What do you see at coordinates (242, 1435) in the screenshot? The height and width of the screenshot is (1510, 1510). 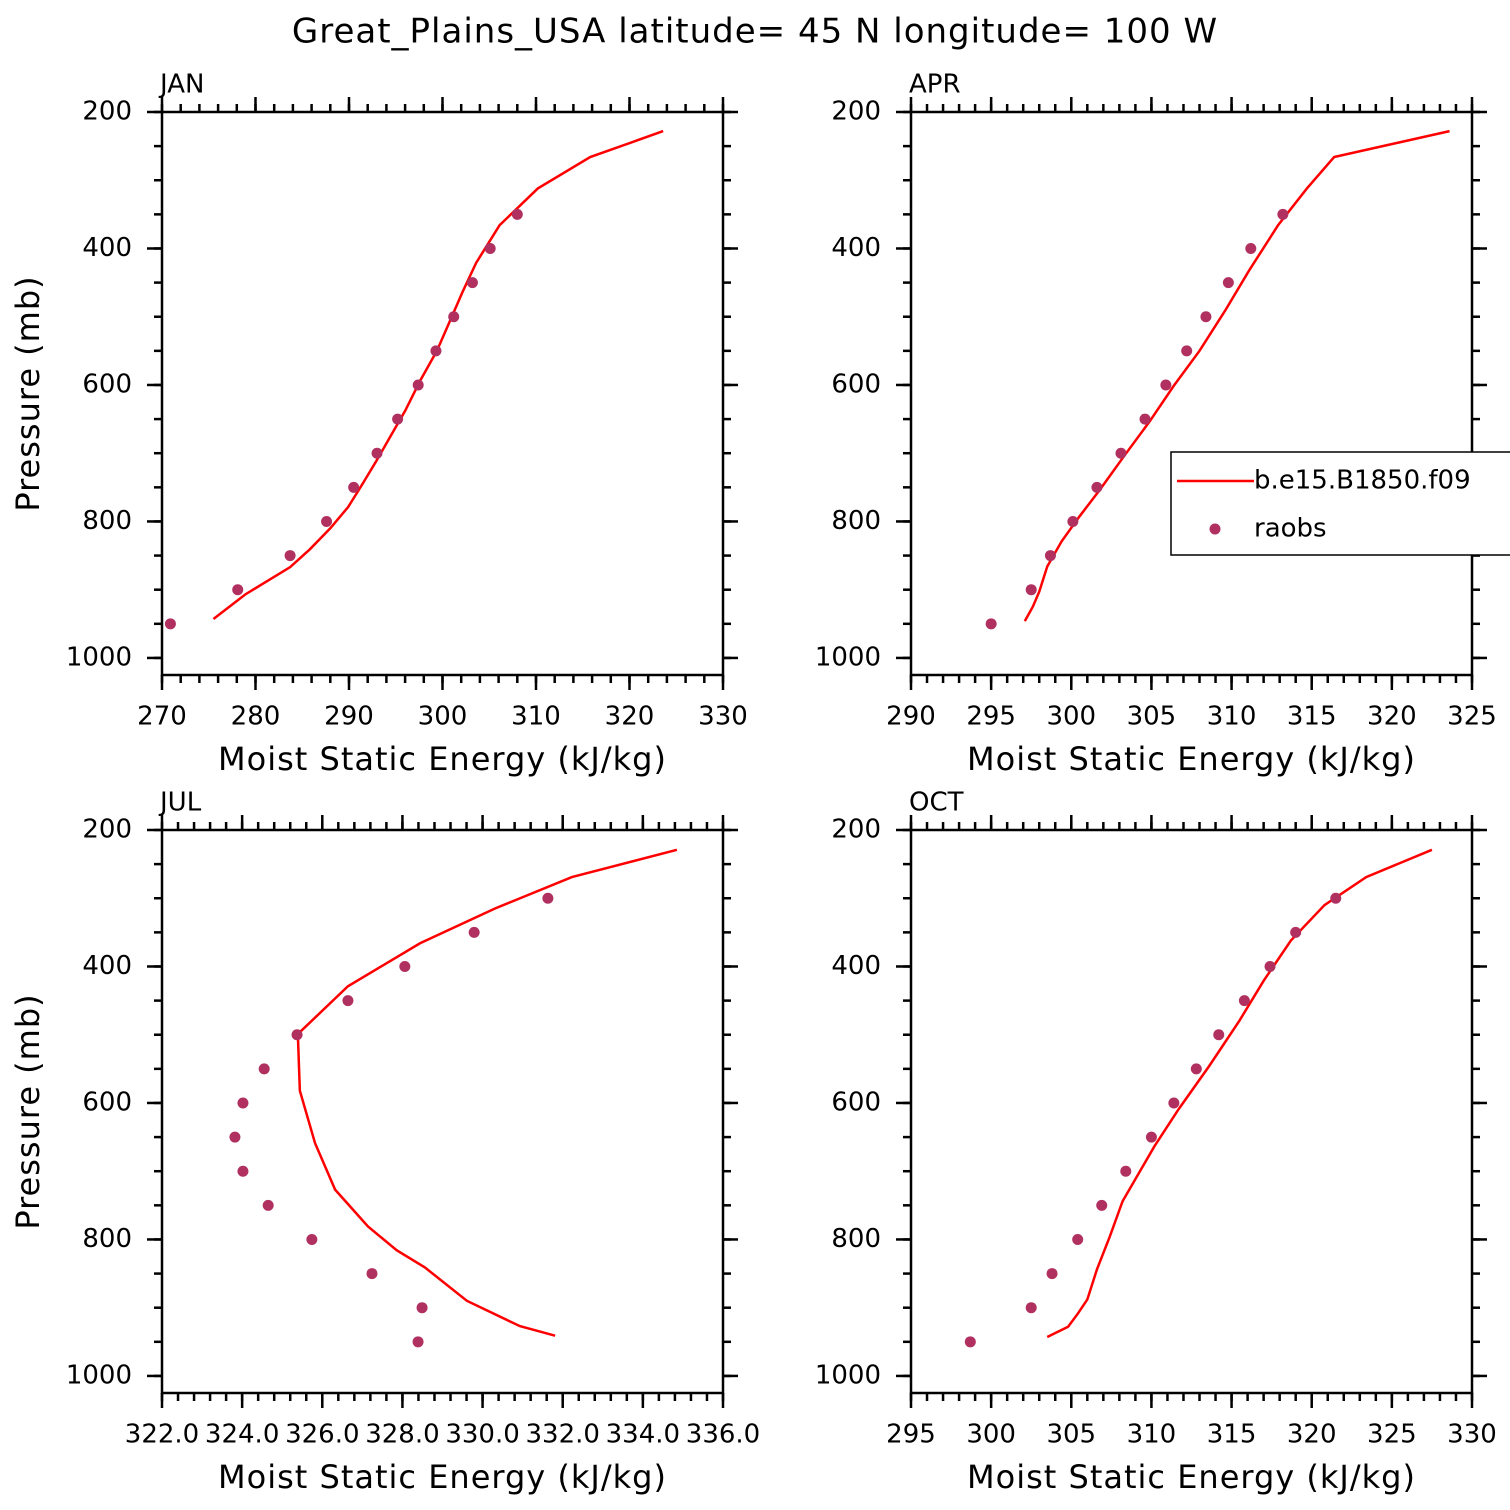 I see `x-tick-label: 324.0` at bounding box center [242, 1435].